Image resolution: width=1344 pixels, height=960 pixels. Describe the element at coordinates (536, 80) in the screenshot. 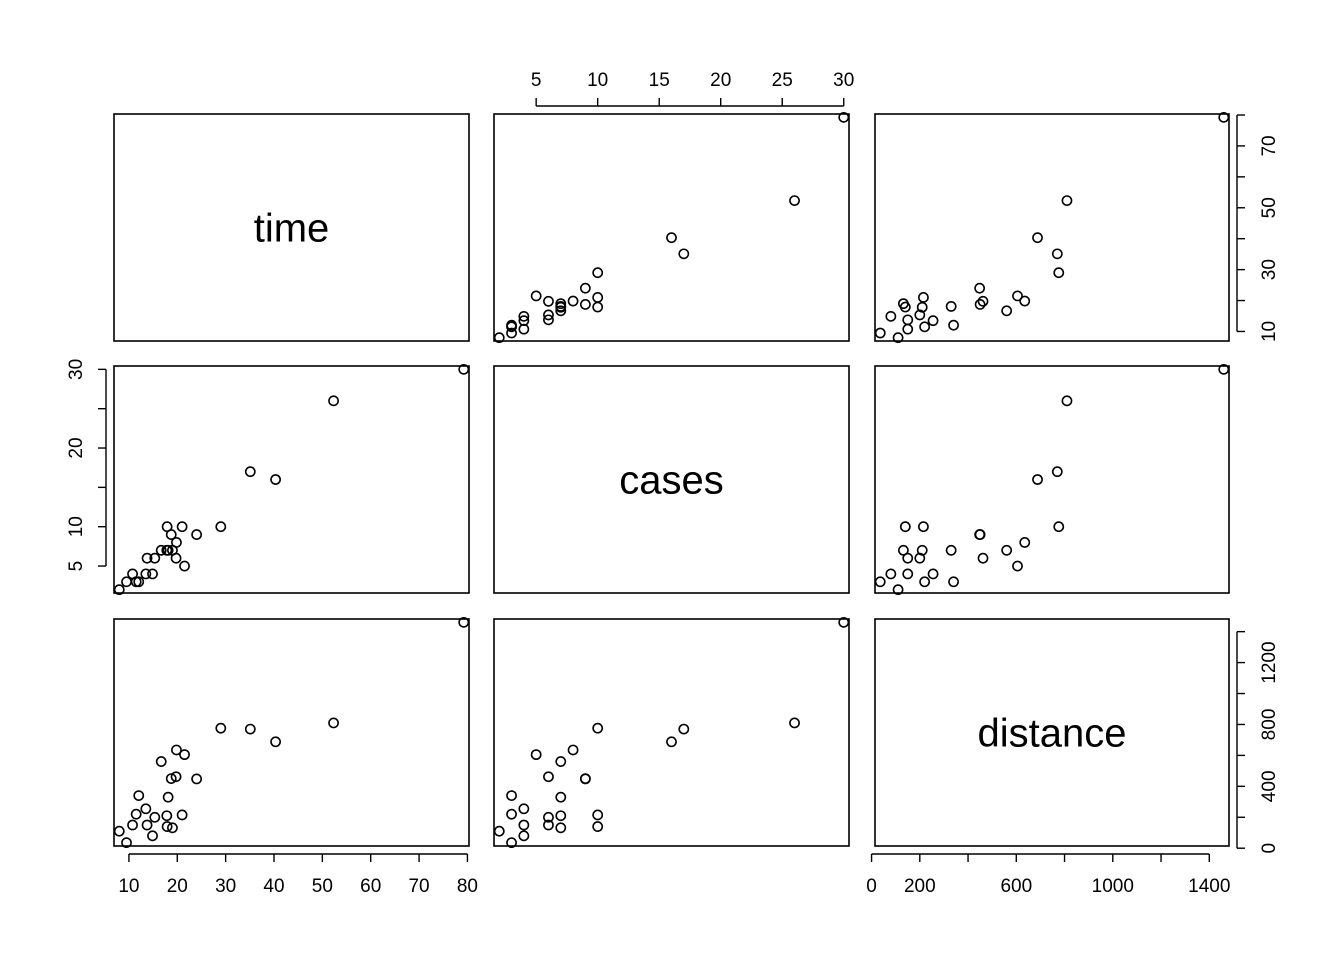

I see `cases-top-axis-tick-label: 5` at that location.